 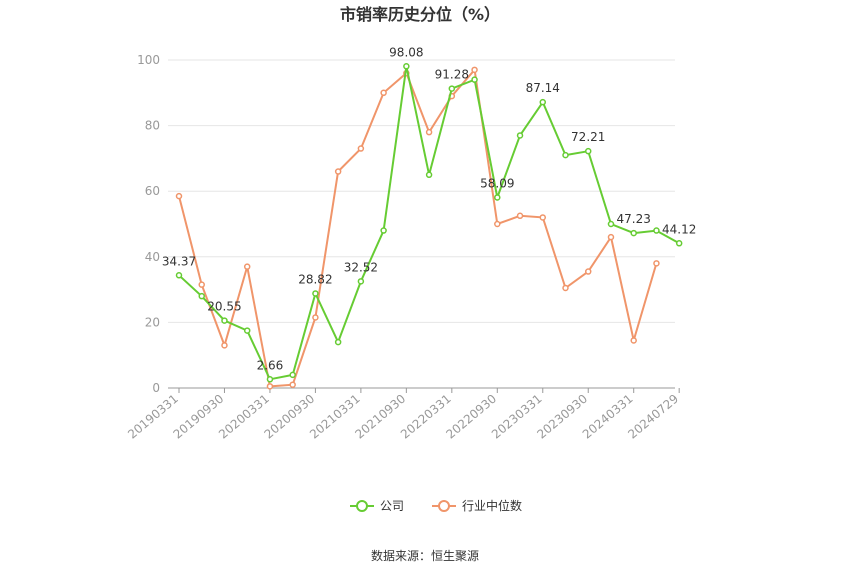 I want to click on y-tick-label: 100, so click(x=148, y=60).